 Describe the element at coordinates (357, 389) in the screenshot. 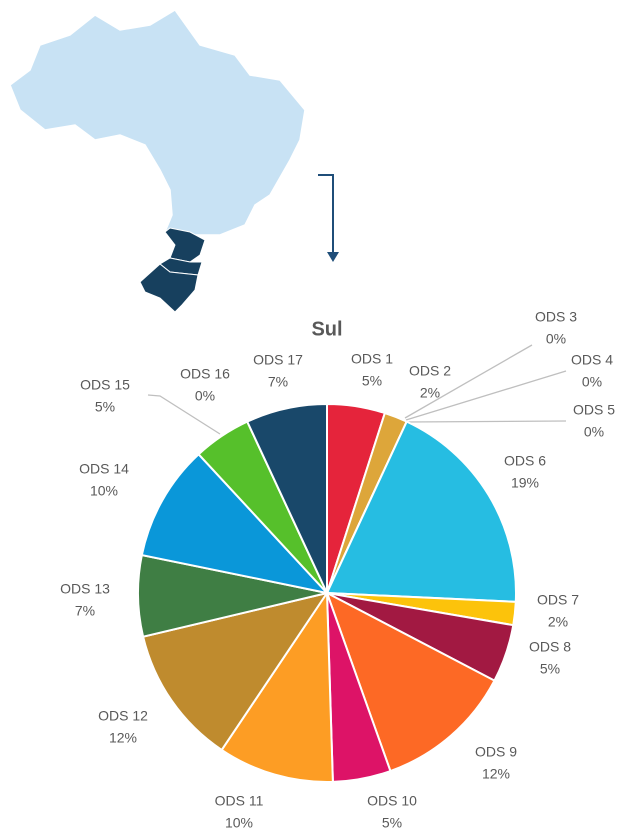

I see `leader-lines` at that location.